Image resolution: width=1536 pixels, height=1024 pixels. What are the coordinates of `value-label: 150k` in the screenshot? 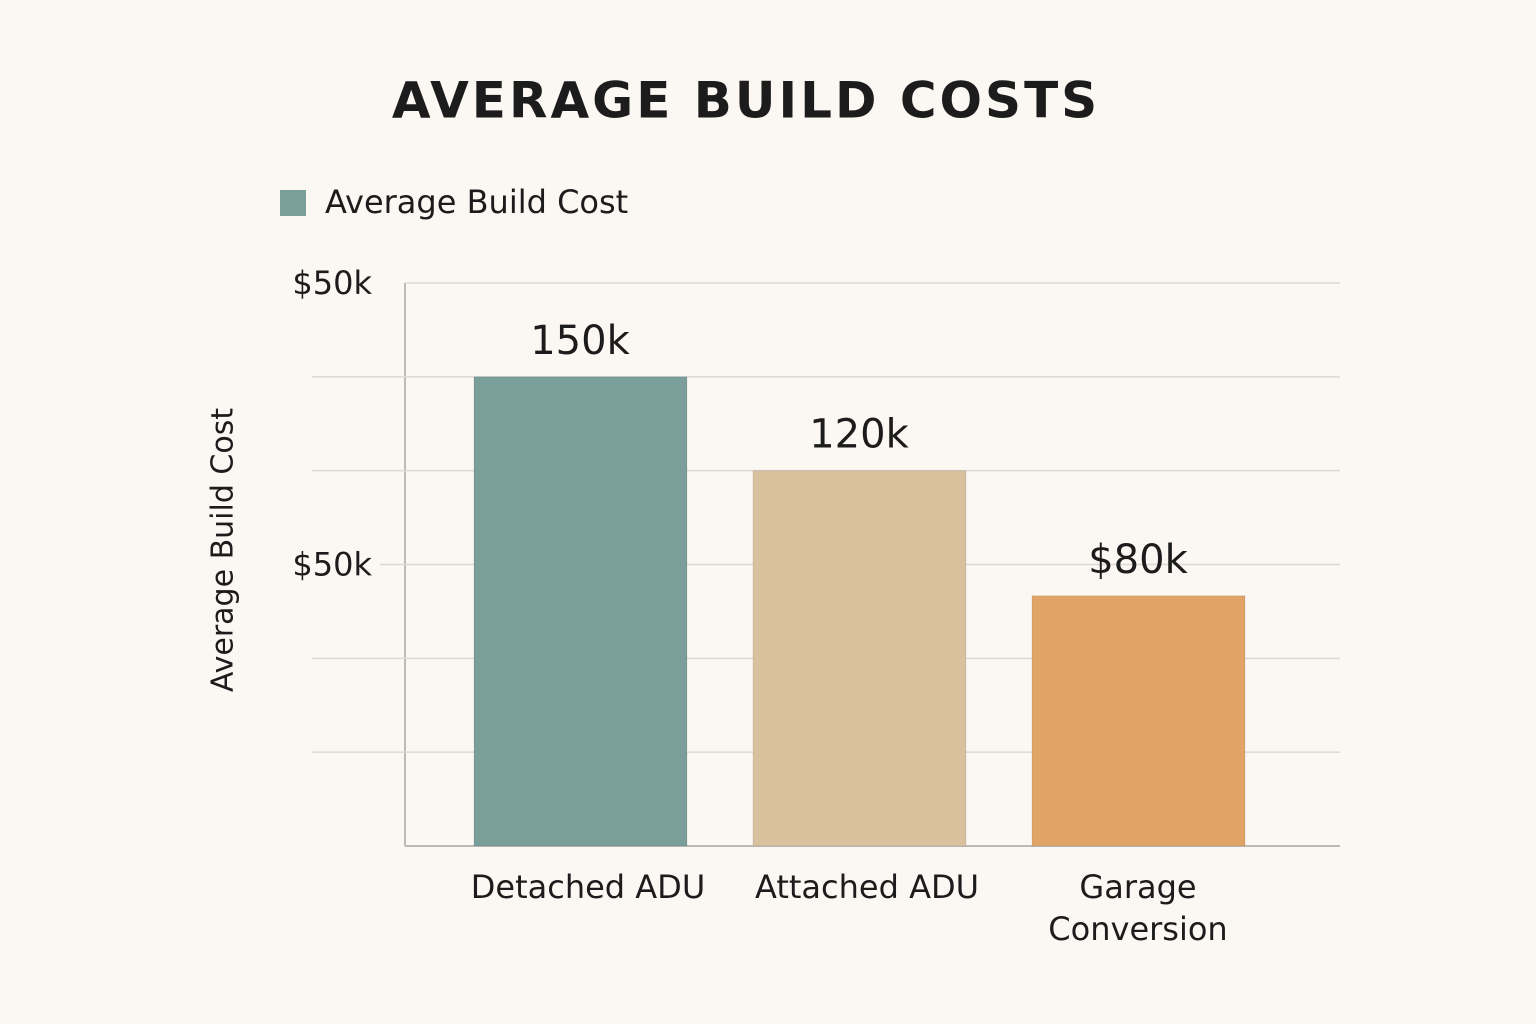 It's located at (580, 341).